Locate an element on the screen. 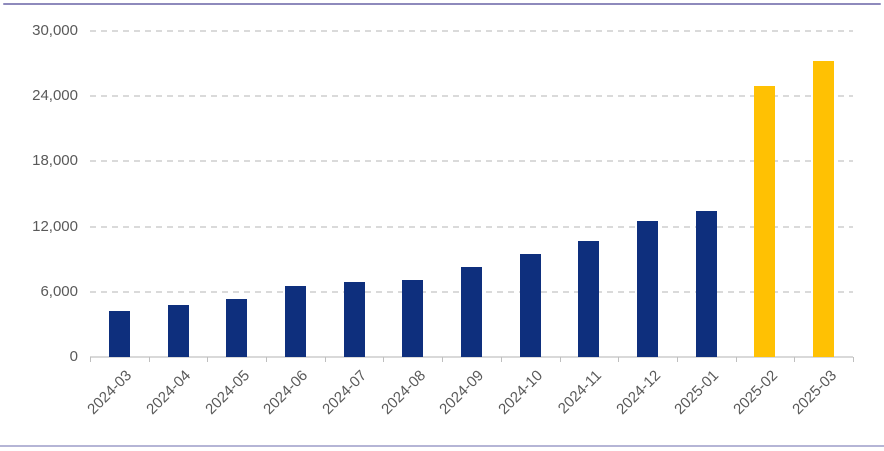 This screenshot has width=884, height=451. y-tick-label-18000: 18,000 is located at coordinates (55, 161).